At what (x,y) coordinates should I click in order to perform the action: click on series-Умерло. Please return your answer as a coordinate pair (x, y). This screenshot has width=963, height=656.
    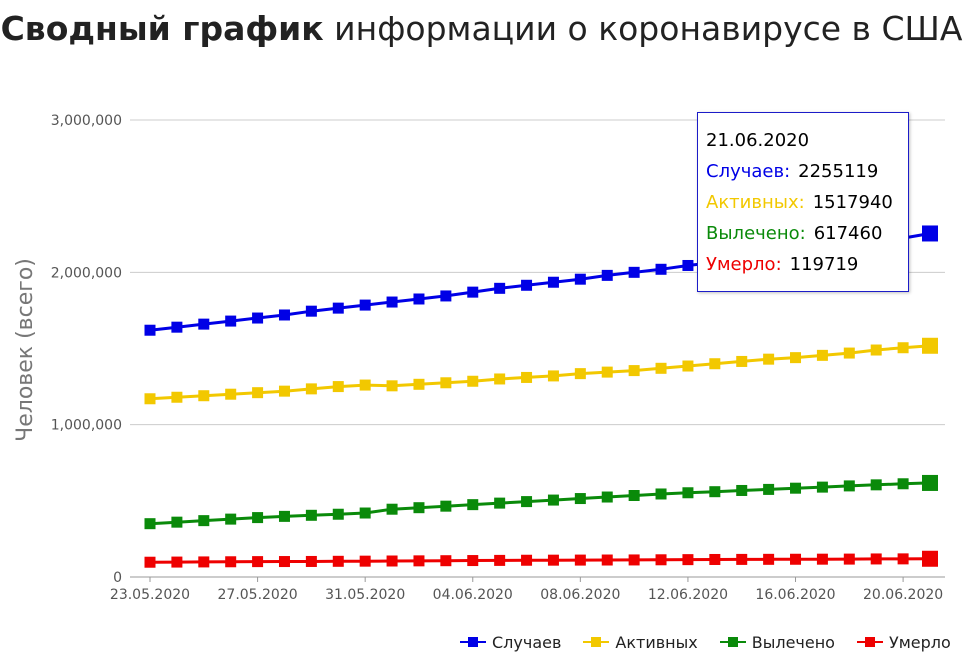
    Looking at the image, I should click on (541, 559).